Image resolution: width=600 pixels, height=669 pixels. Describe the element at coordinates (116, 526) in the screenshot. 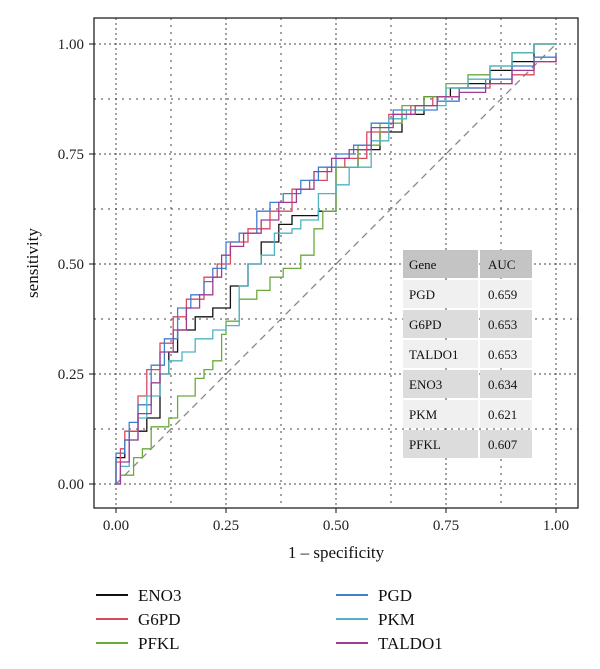

I see `x-tick-label: 0.00` at that location.